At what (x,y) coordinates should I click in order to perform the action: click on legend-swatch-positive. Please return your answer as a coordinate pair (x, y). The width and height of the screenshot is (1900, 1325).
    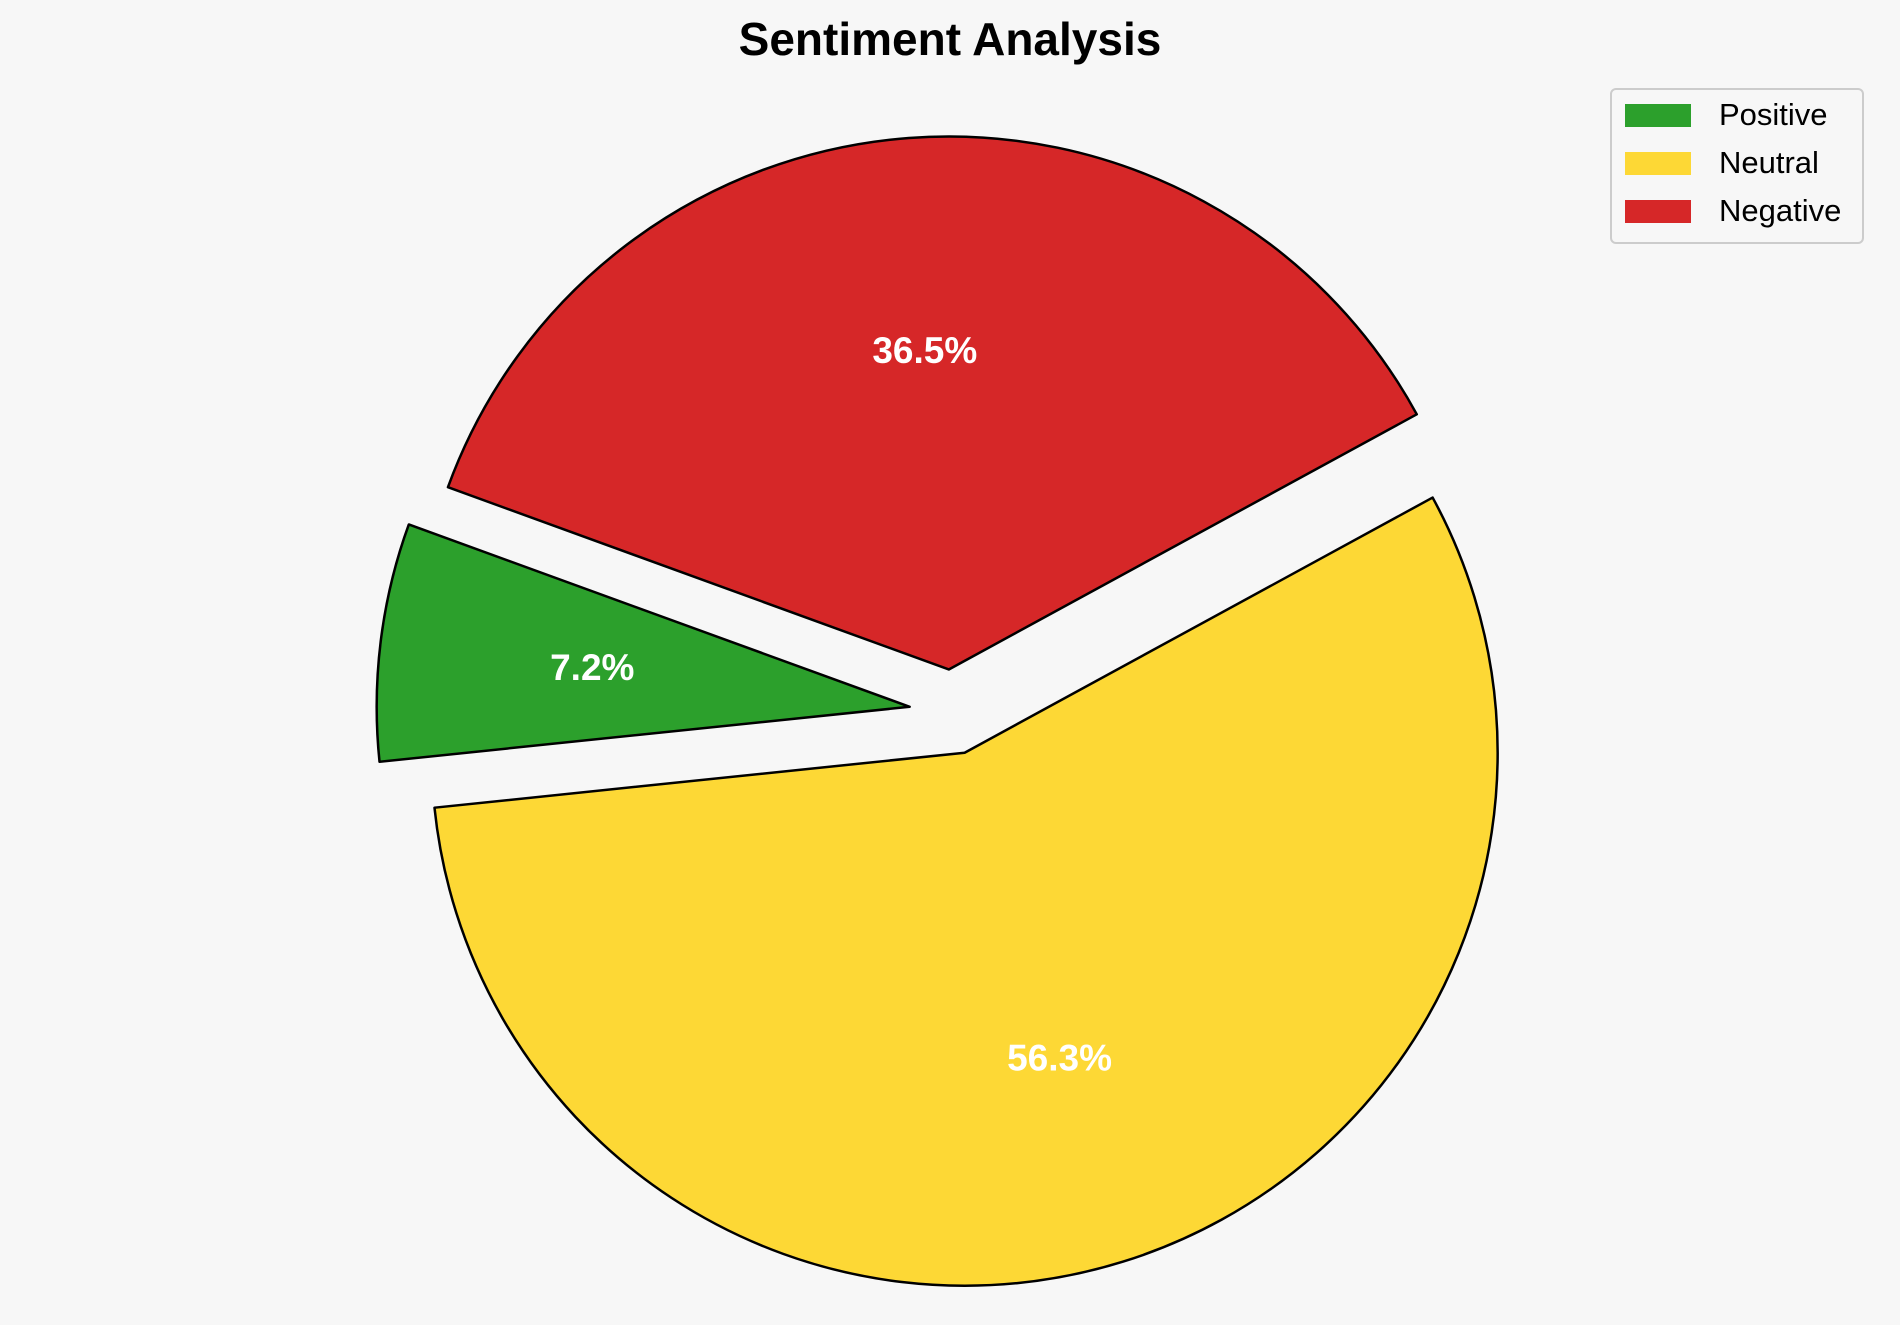
    Looking at the image, I should click on (1658, 115).